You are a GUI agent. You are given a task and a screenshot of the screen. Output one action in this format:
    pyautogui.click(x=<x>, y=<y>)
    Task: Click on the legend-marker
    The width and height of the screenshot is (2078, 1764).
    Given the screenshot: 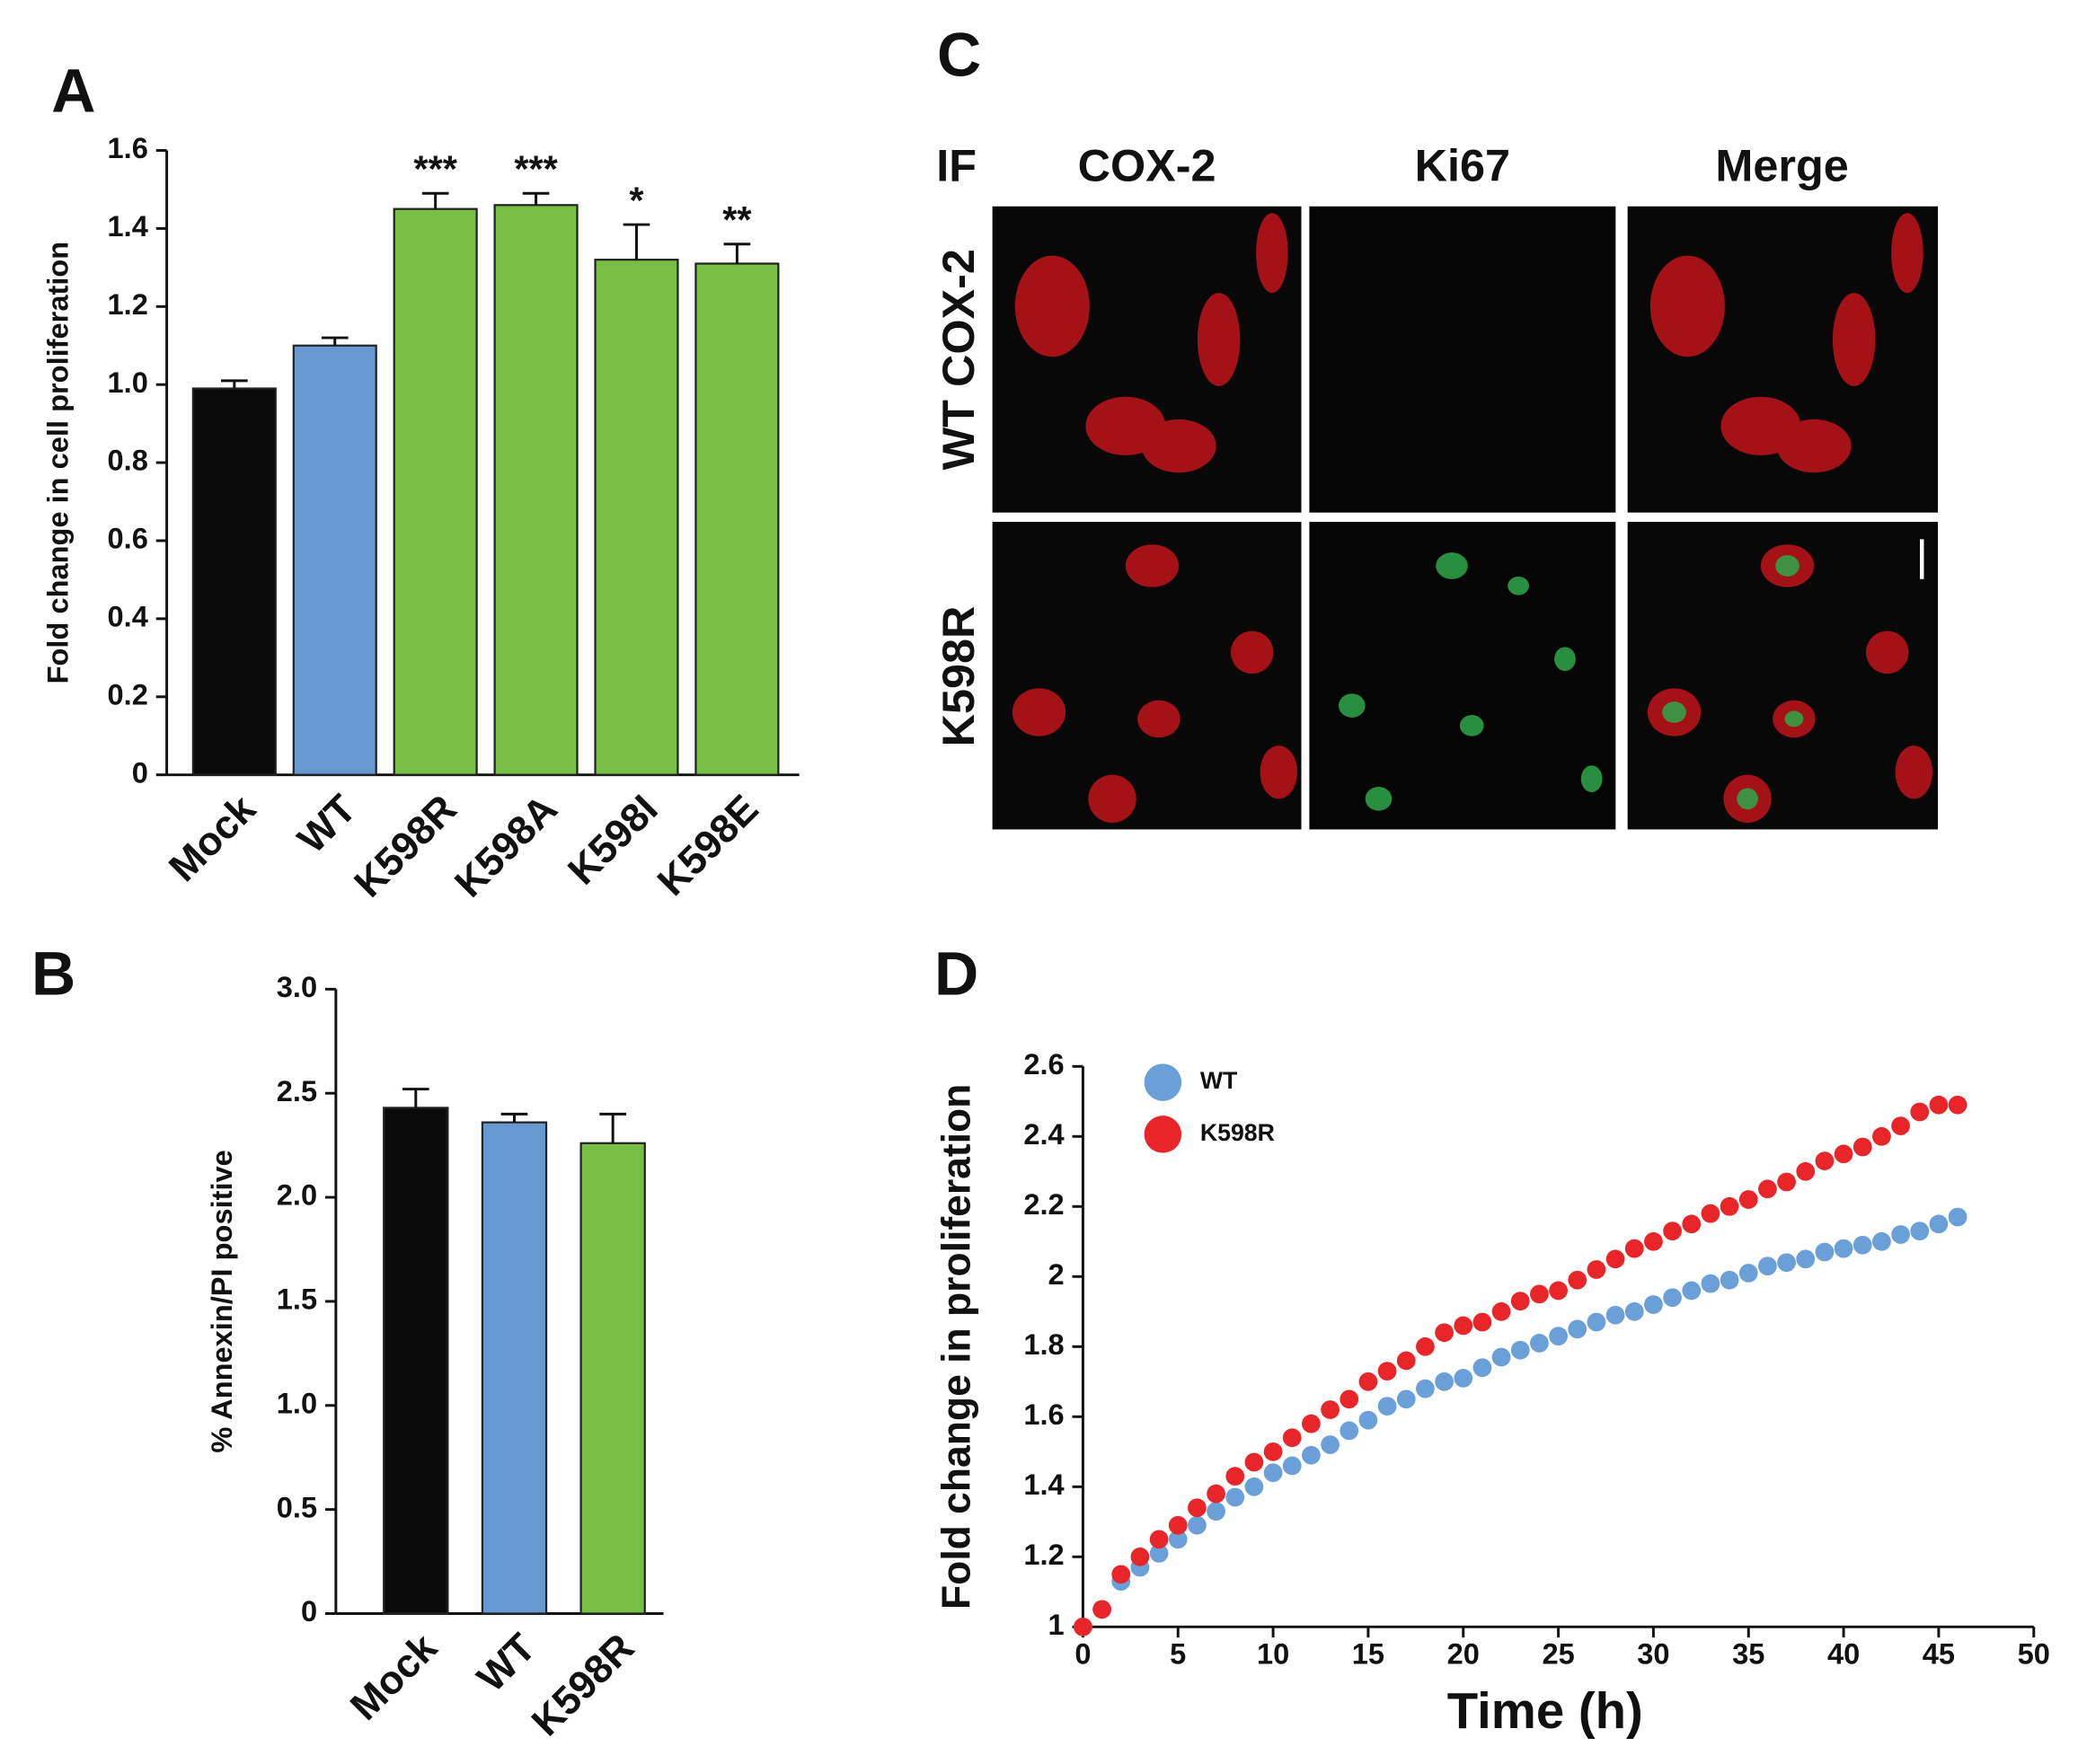 What is the action you would take?
    pyautogui.click(x=1163, y=1135)
    